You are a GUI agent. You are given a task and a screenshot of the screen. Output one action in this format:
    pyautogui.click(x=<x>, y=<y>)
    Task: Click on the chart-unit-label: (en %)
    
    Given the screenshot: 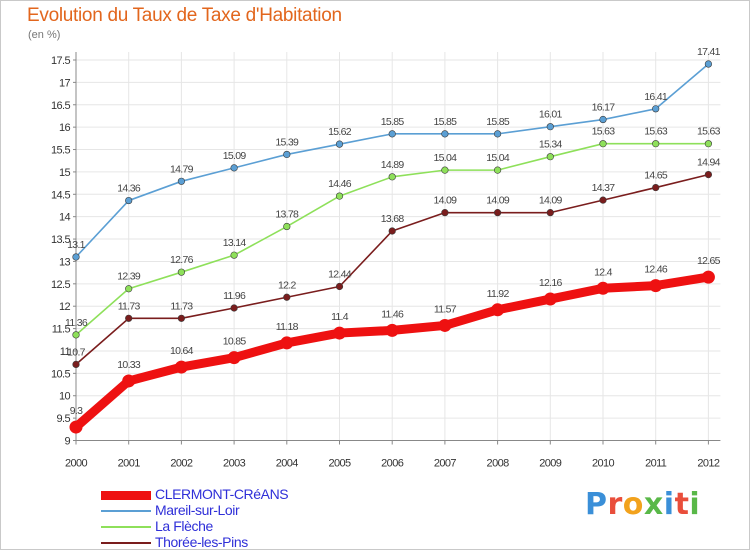 What is the action you would take?
    pyautogui.click(x=44, y=35)
    